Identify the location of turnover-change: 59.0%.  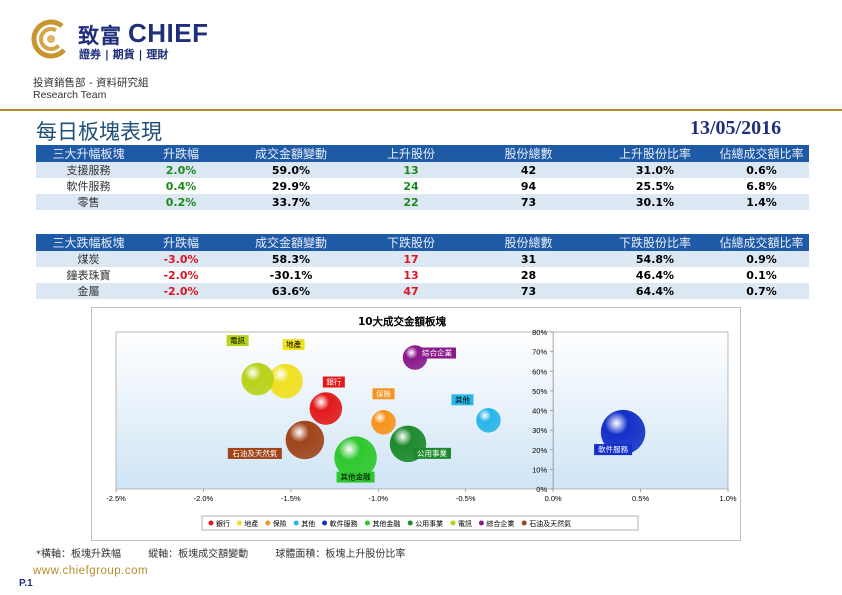
(291, 170).